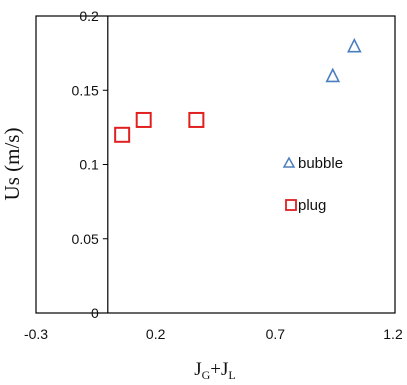  Describe the element at coordinates (85, 239) in the screenshot. I see `y-tick-label: 0.05` at that location.